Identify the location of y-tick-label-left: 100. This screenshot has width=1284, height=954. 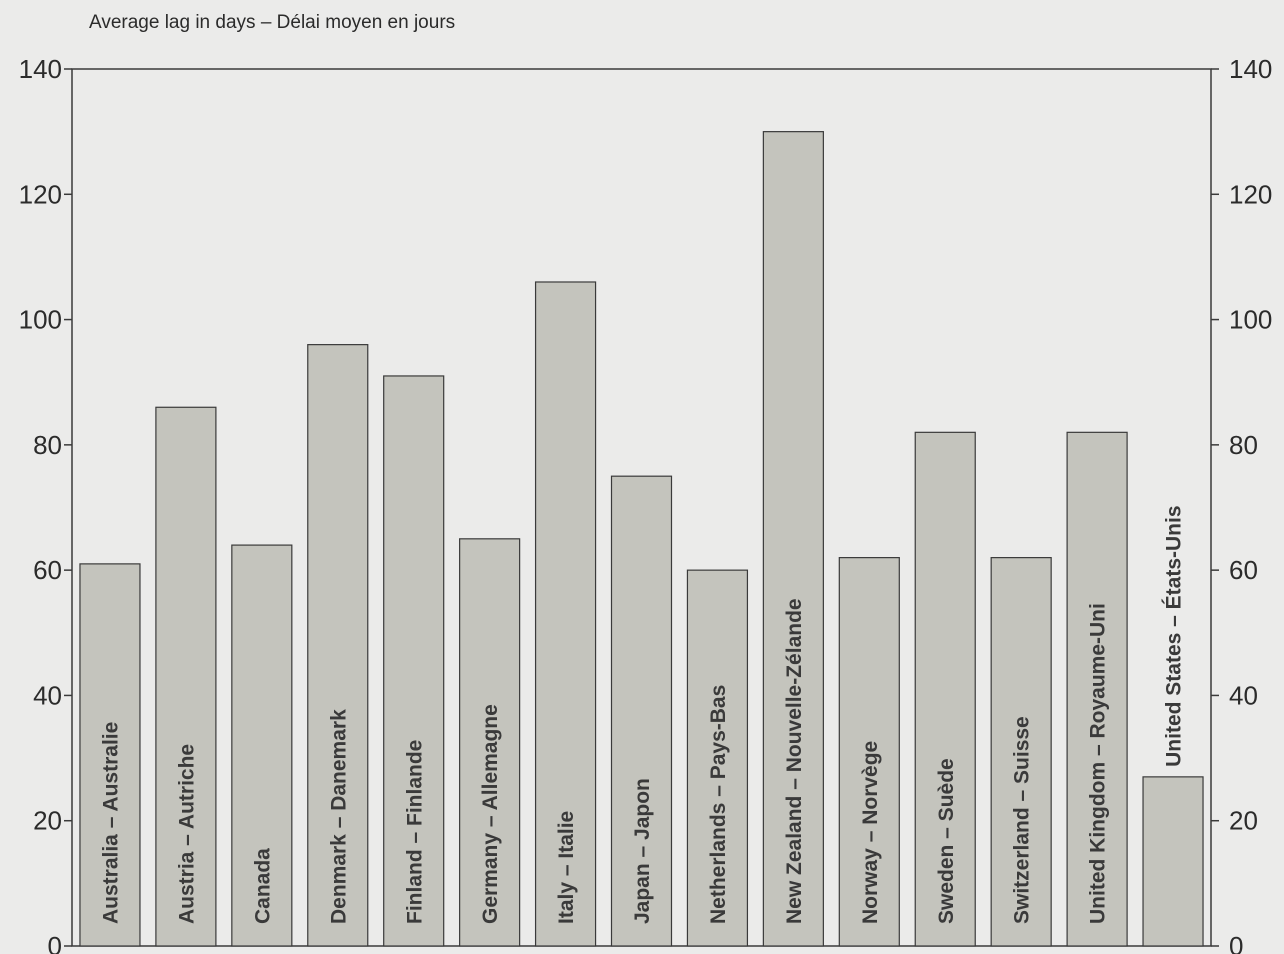
(40, 320).